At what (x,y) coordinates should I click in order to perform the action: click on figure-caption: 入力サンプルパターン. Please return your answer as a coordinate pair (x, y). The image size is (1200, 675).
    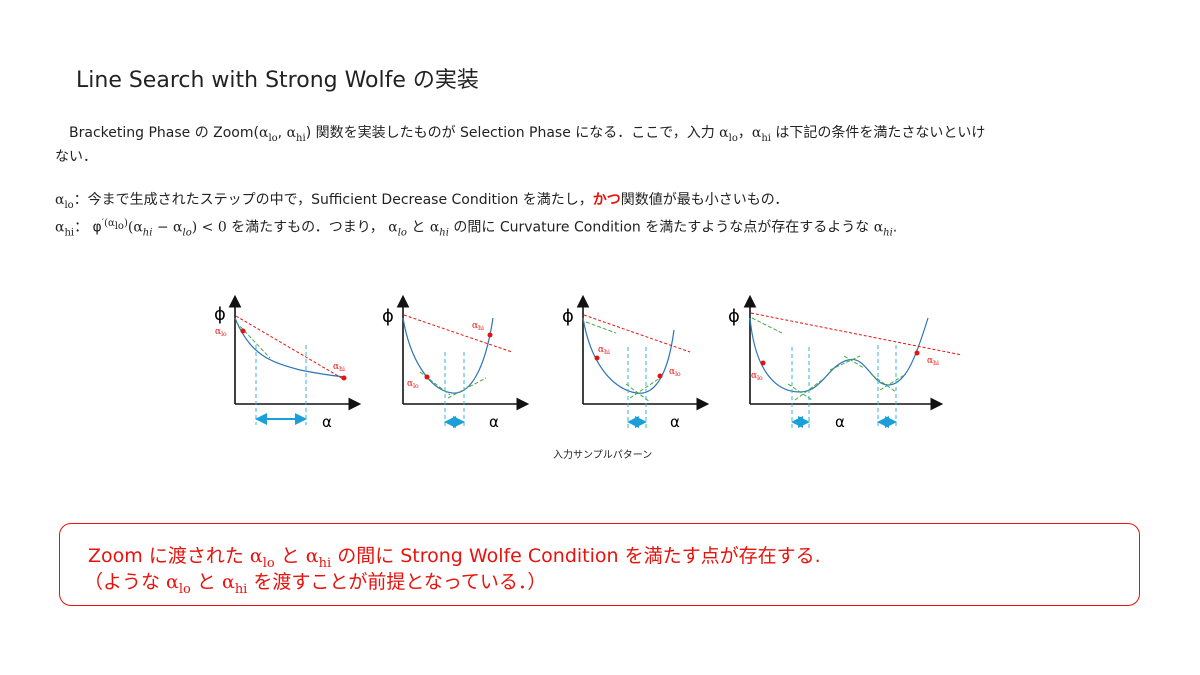
    Looking at the image, I should click on (603, 455).